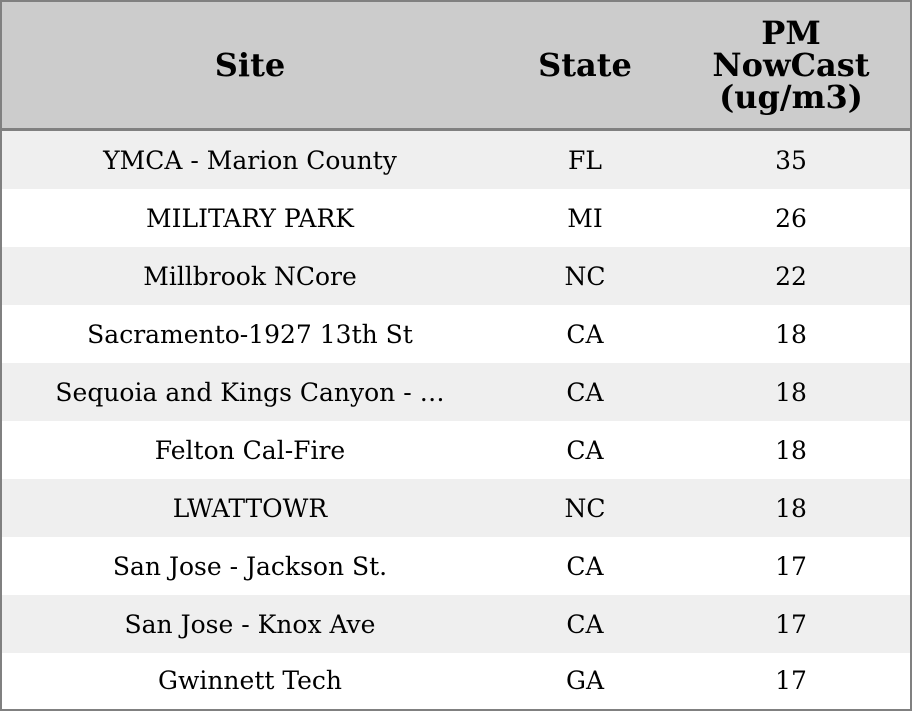 The width and height of the screenshot is (912, 711). I want to click on header-site: Site, so click(250, 66).